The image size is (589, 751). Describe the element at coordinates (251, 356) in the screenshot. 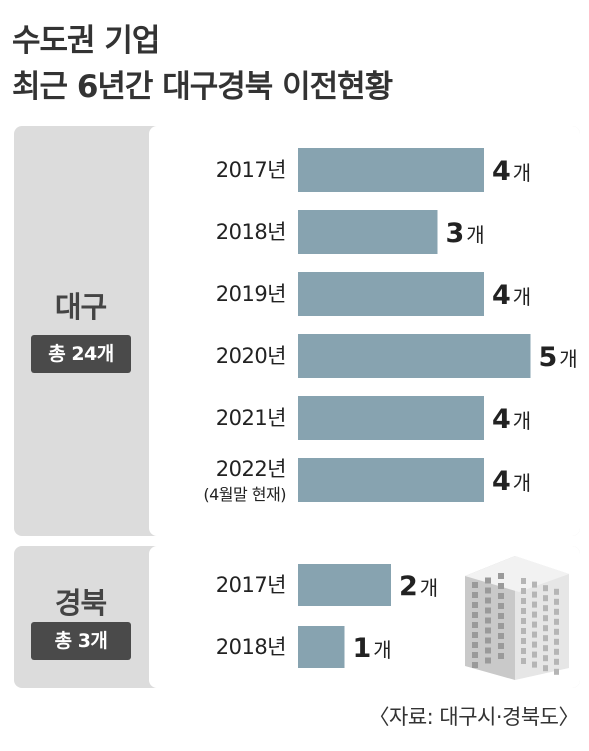

I see `category-label: 2020년` at that location.